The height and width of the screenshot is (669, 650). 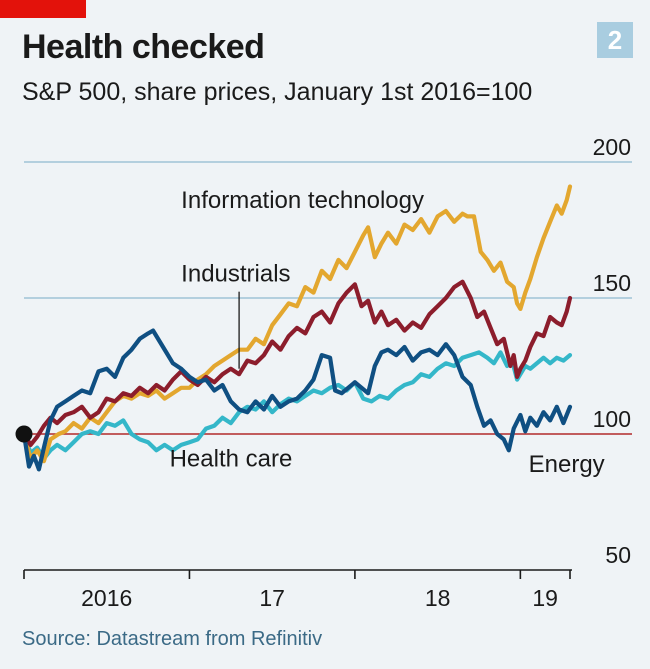 What do you see at coordinates (272, 598) in the screenshot?
I see `x-tick-label-17: 17` at bounding box center [272, 598].